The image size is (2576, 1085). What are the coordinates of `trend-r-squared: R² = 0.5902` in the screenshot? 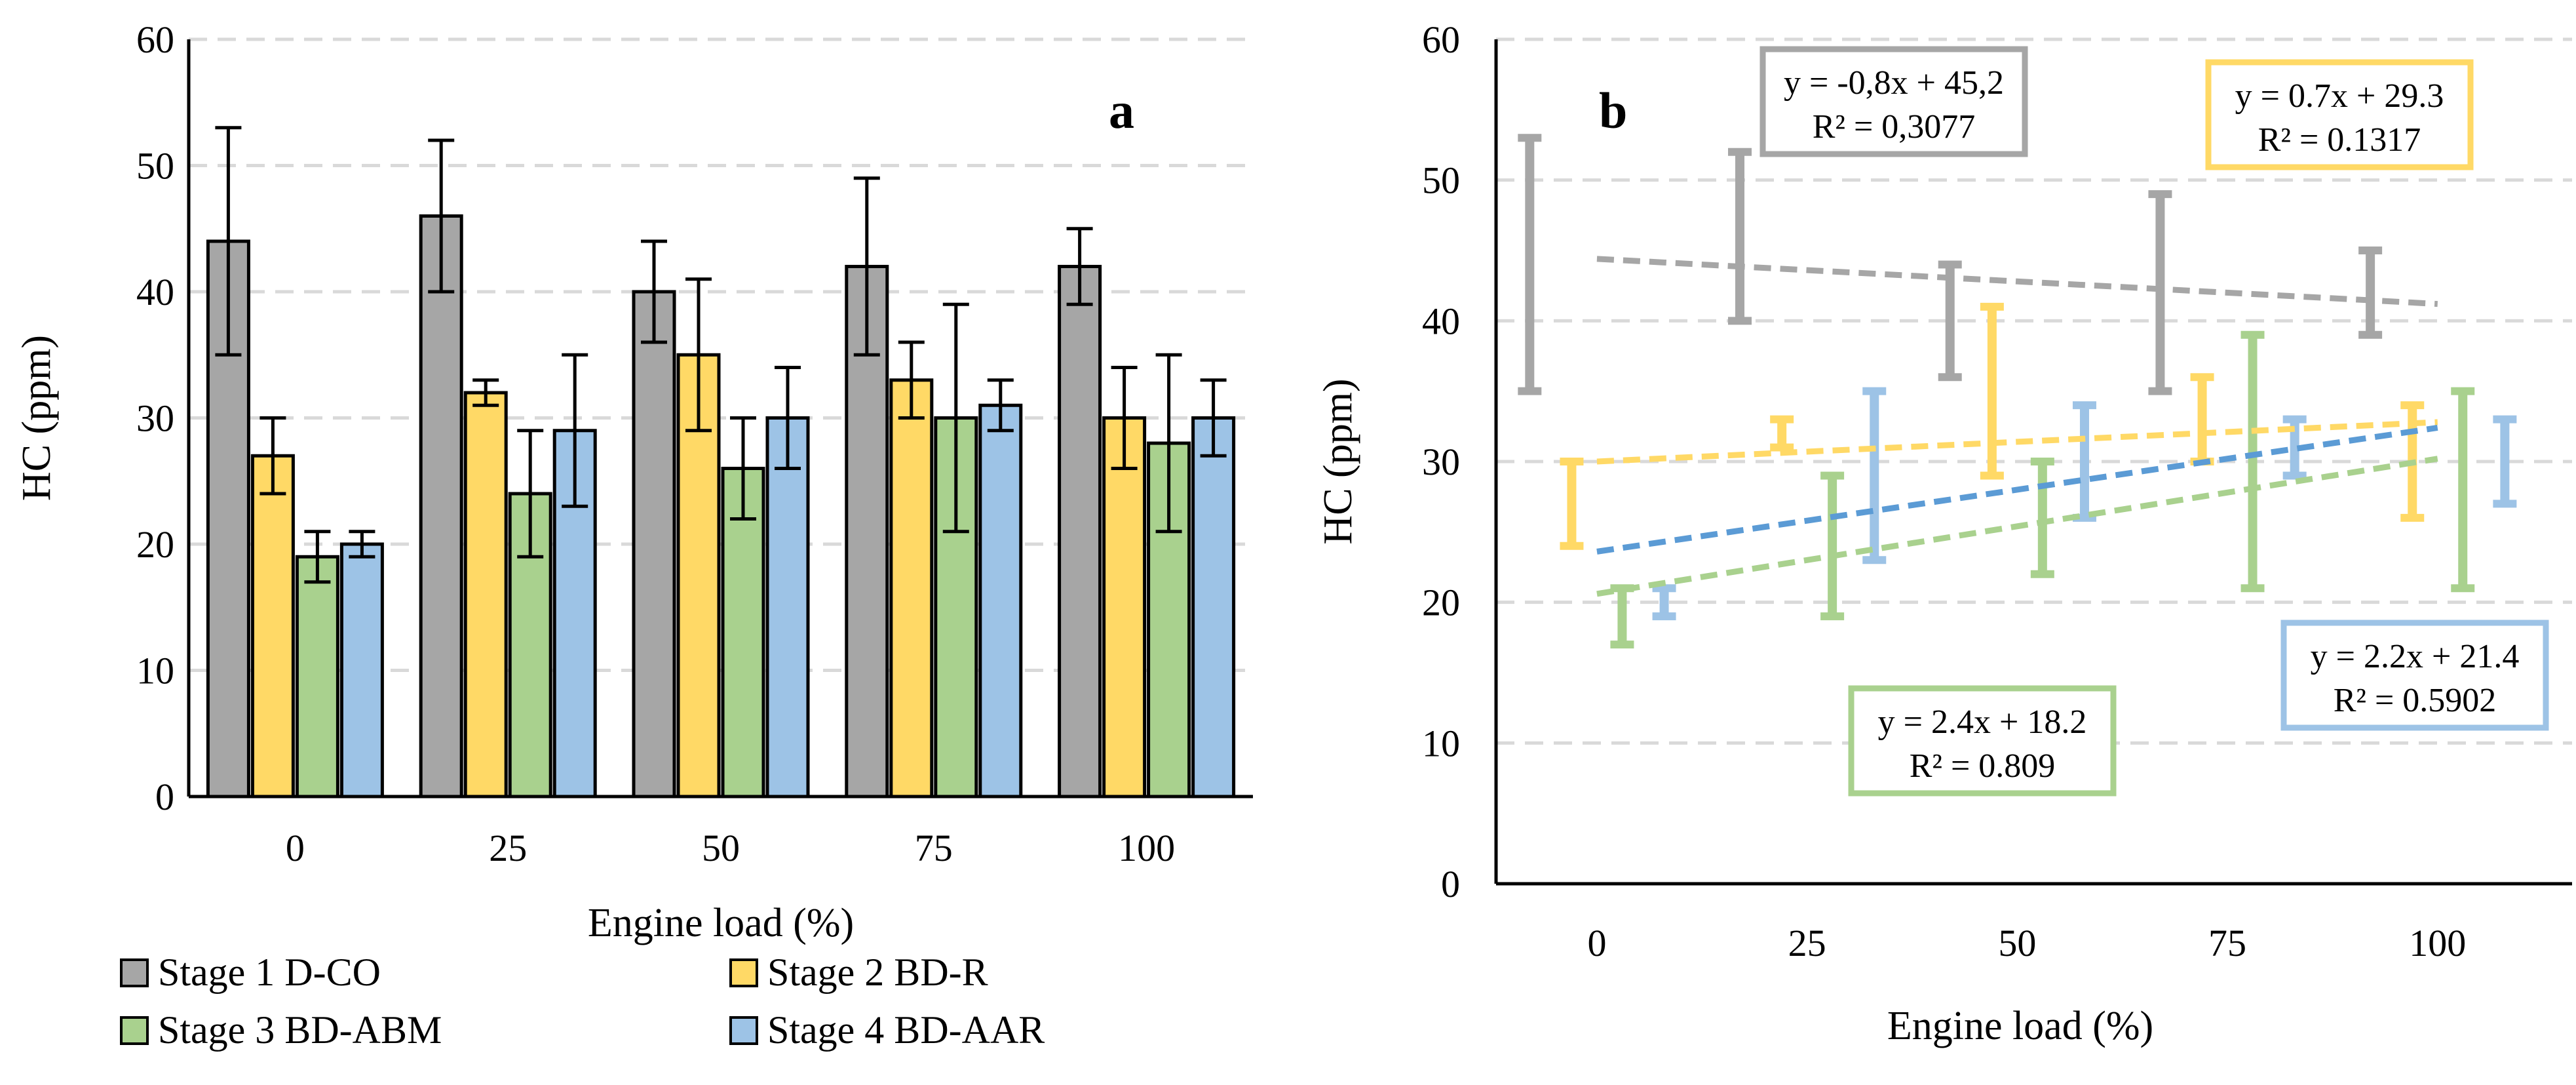 It's located at (2415, 700).